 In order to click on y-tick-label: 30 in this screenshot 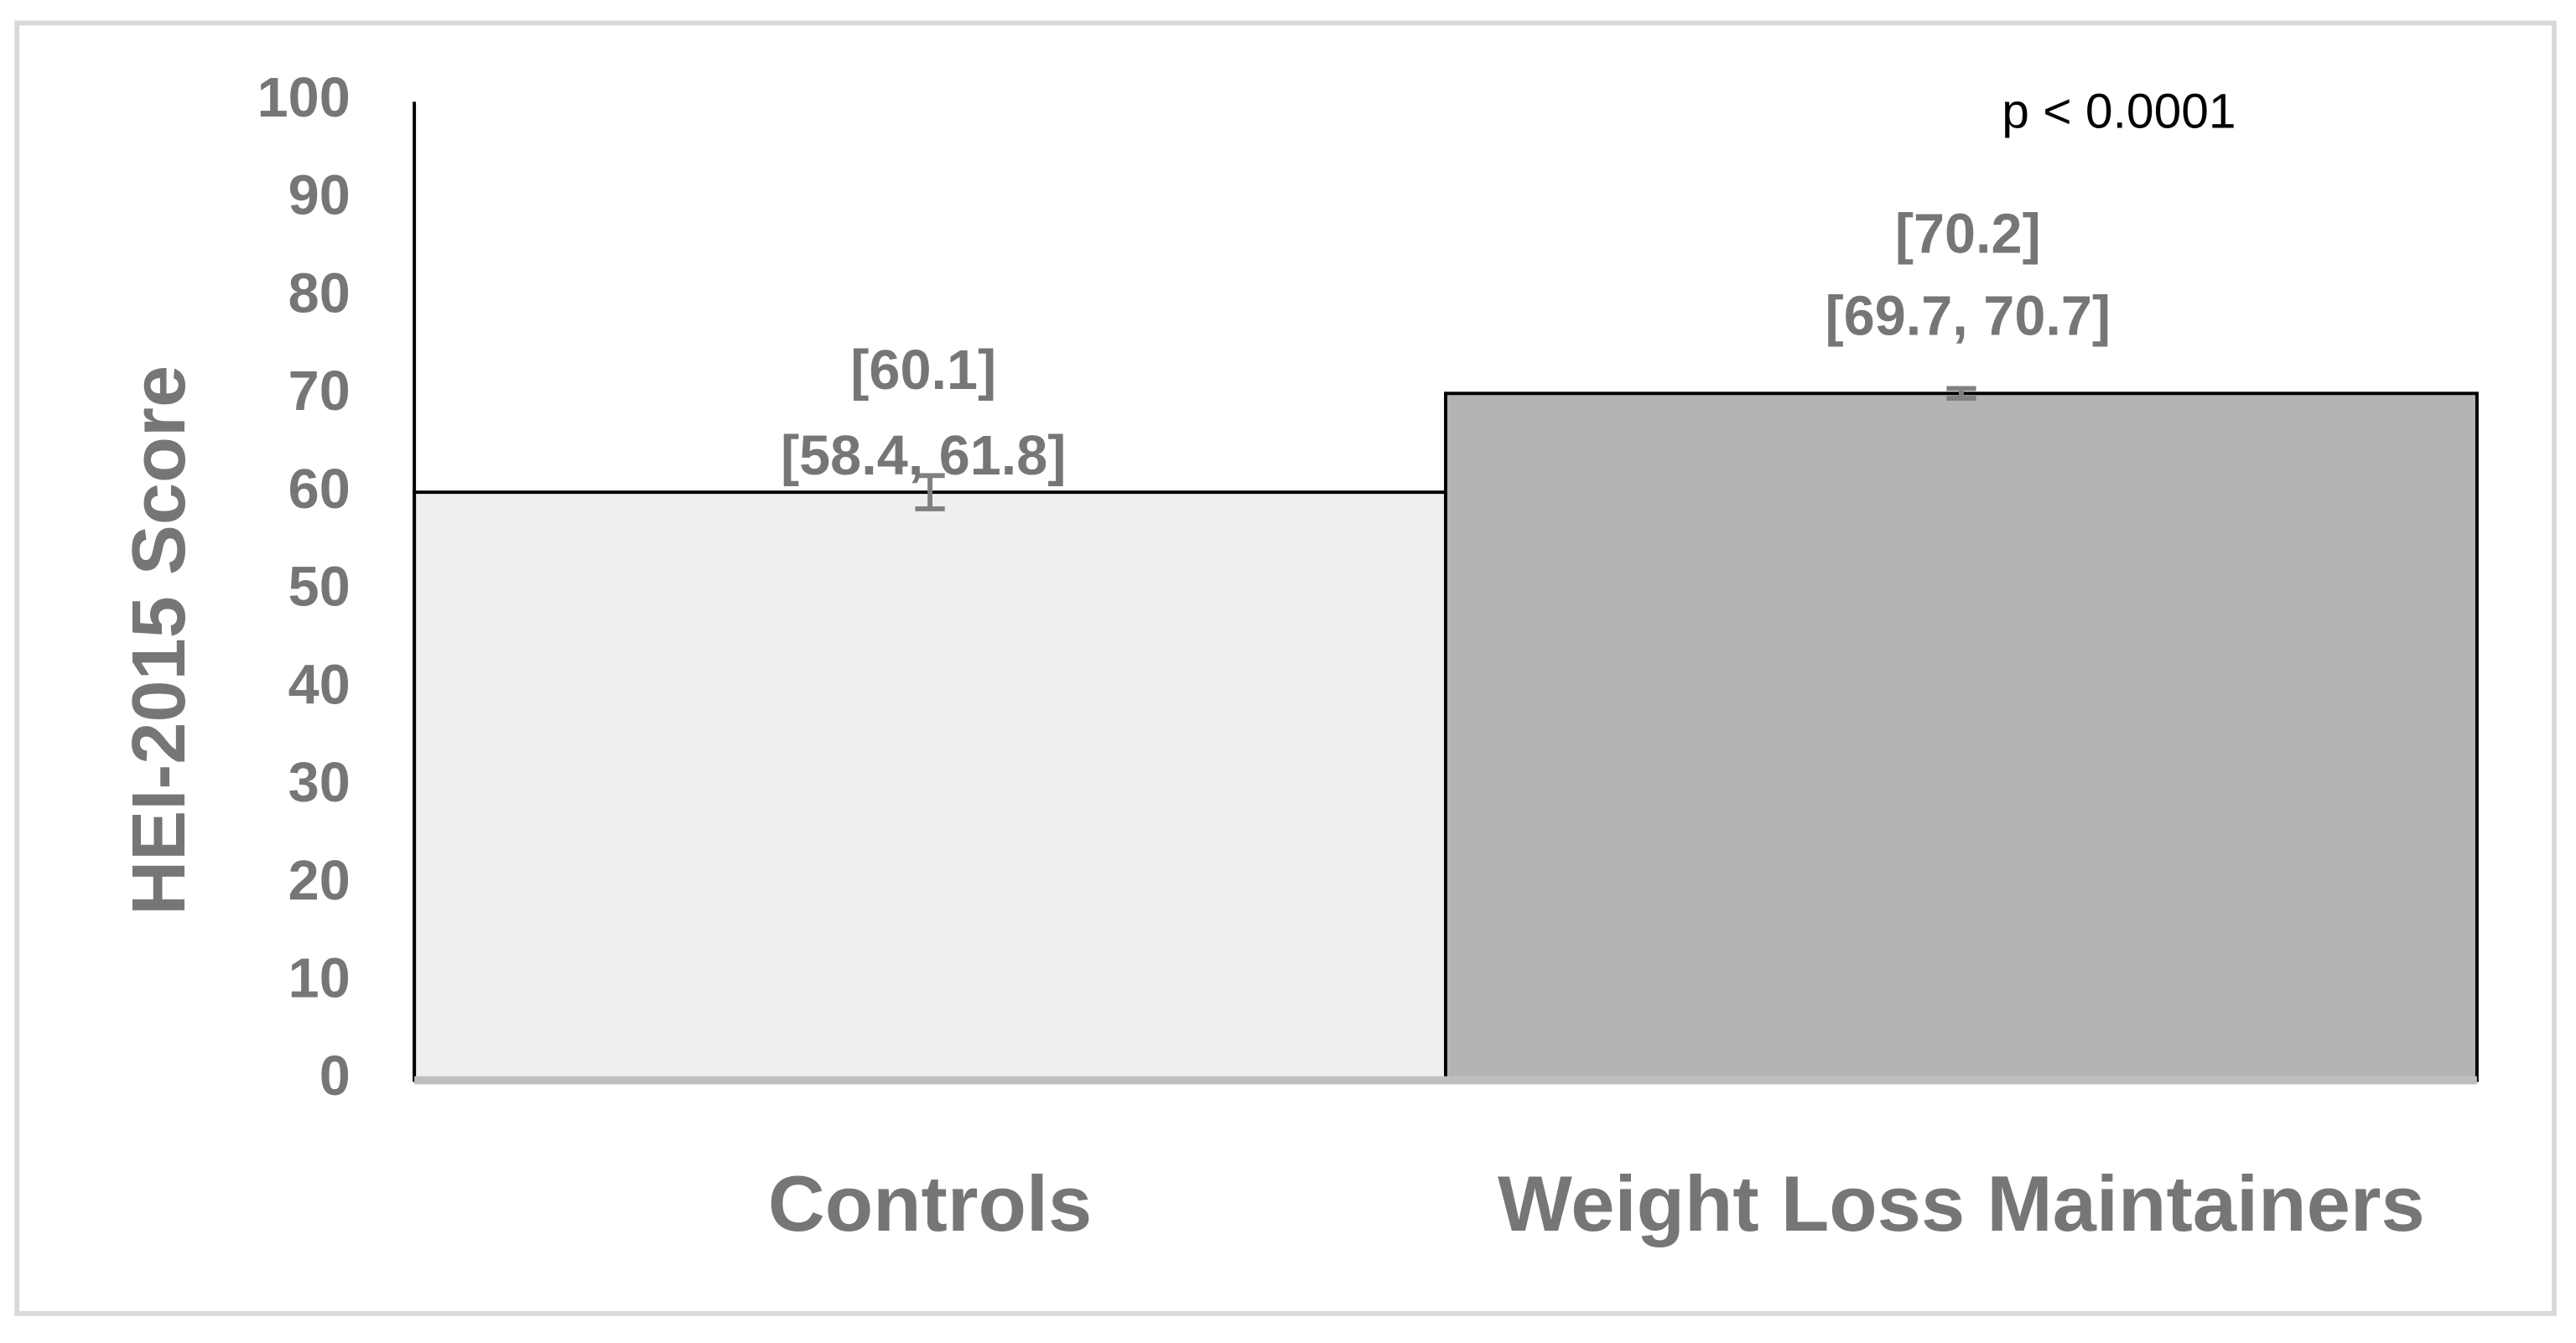, I will do `click(319, 783)`.